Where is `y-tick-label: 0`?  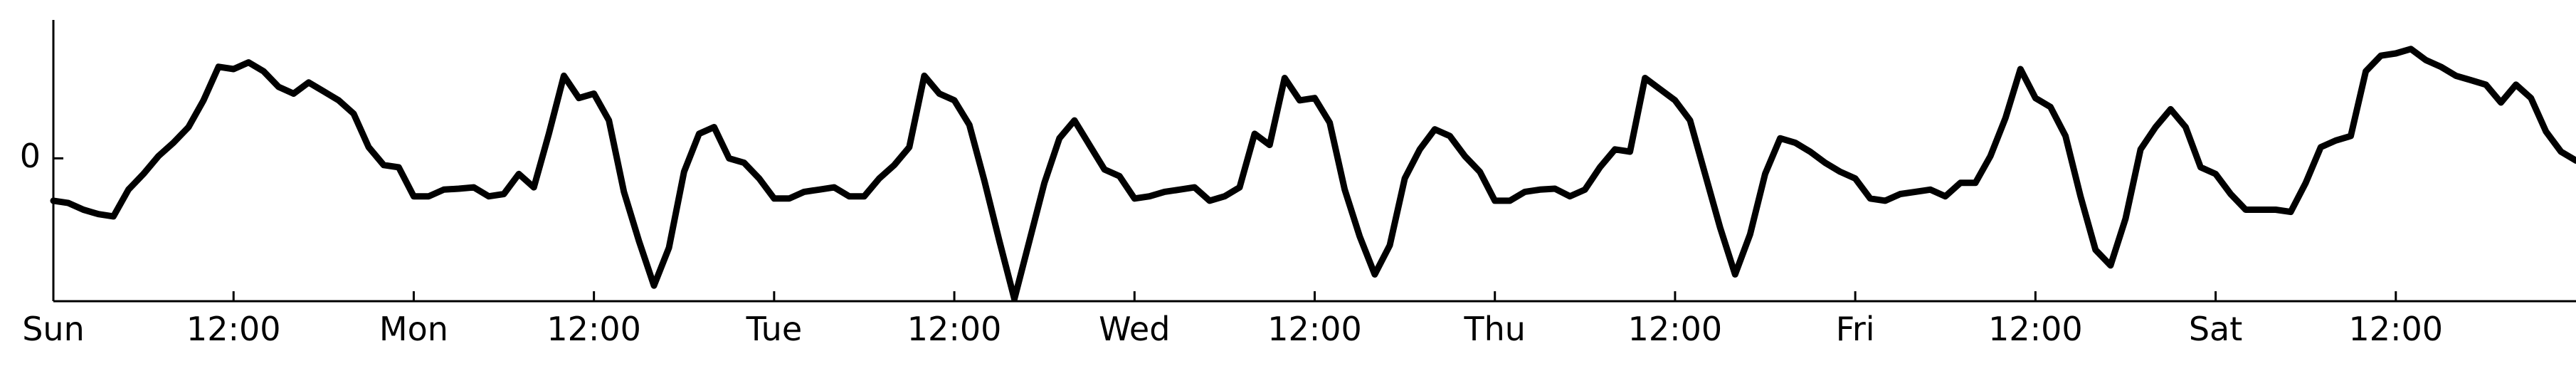
y-tick-label: 0 is located at coordinates (31, 156).